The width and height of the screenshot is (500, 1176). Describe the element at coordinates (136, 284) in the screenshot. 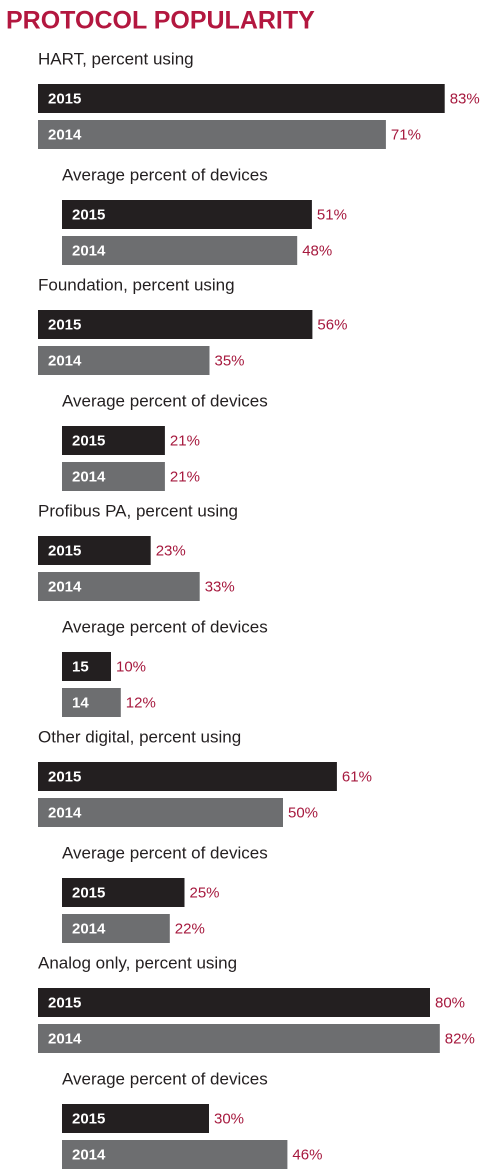

I see `panel-label: Foundation, percent using` at that location.